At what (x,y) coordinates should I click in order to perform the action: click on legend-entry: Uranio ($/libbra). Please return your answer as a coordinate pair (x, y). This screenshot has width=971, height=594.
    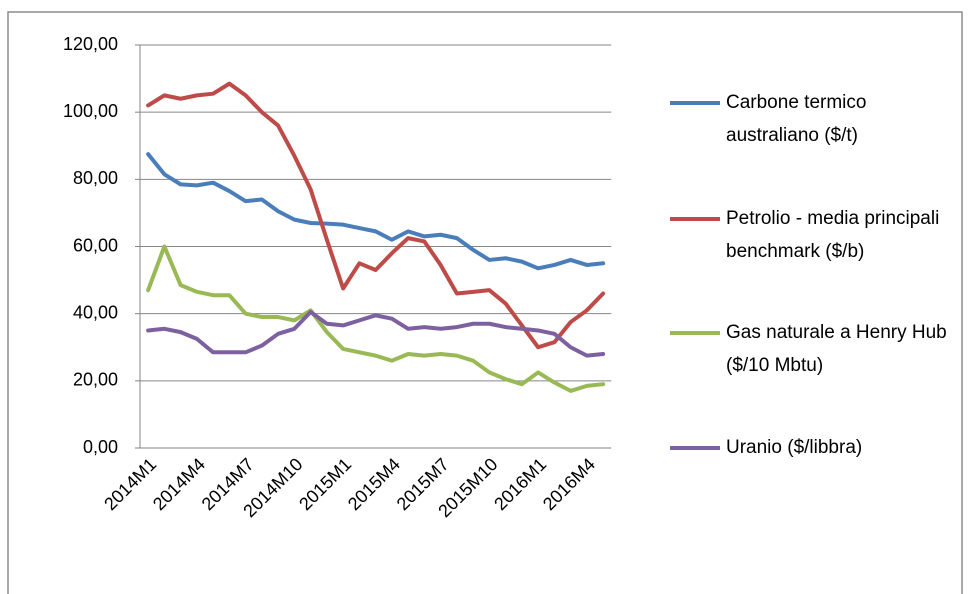
    Looking at the image, I should click on (820, 447).